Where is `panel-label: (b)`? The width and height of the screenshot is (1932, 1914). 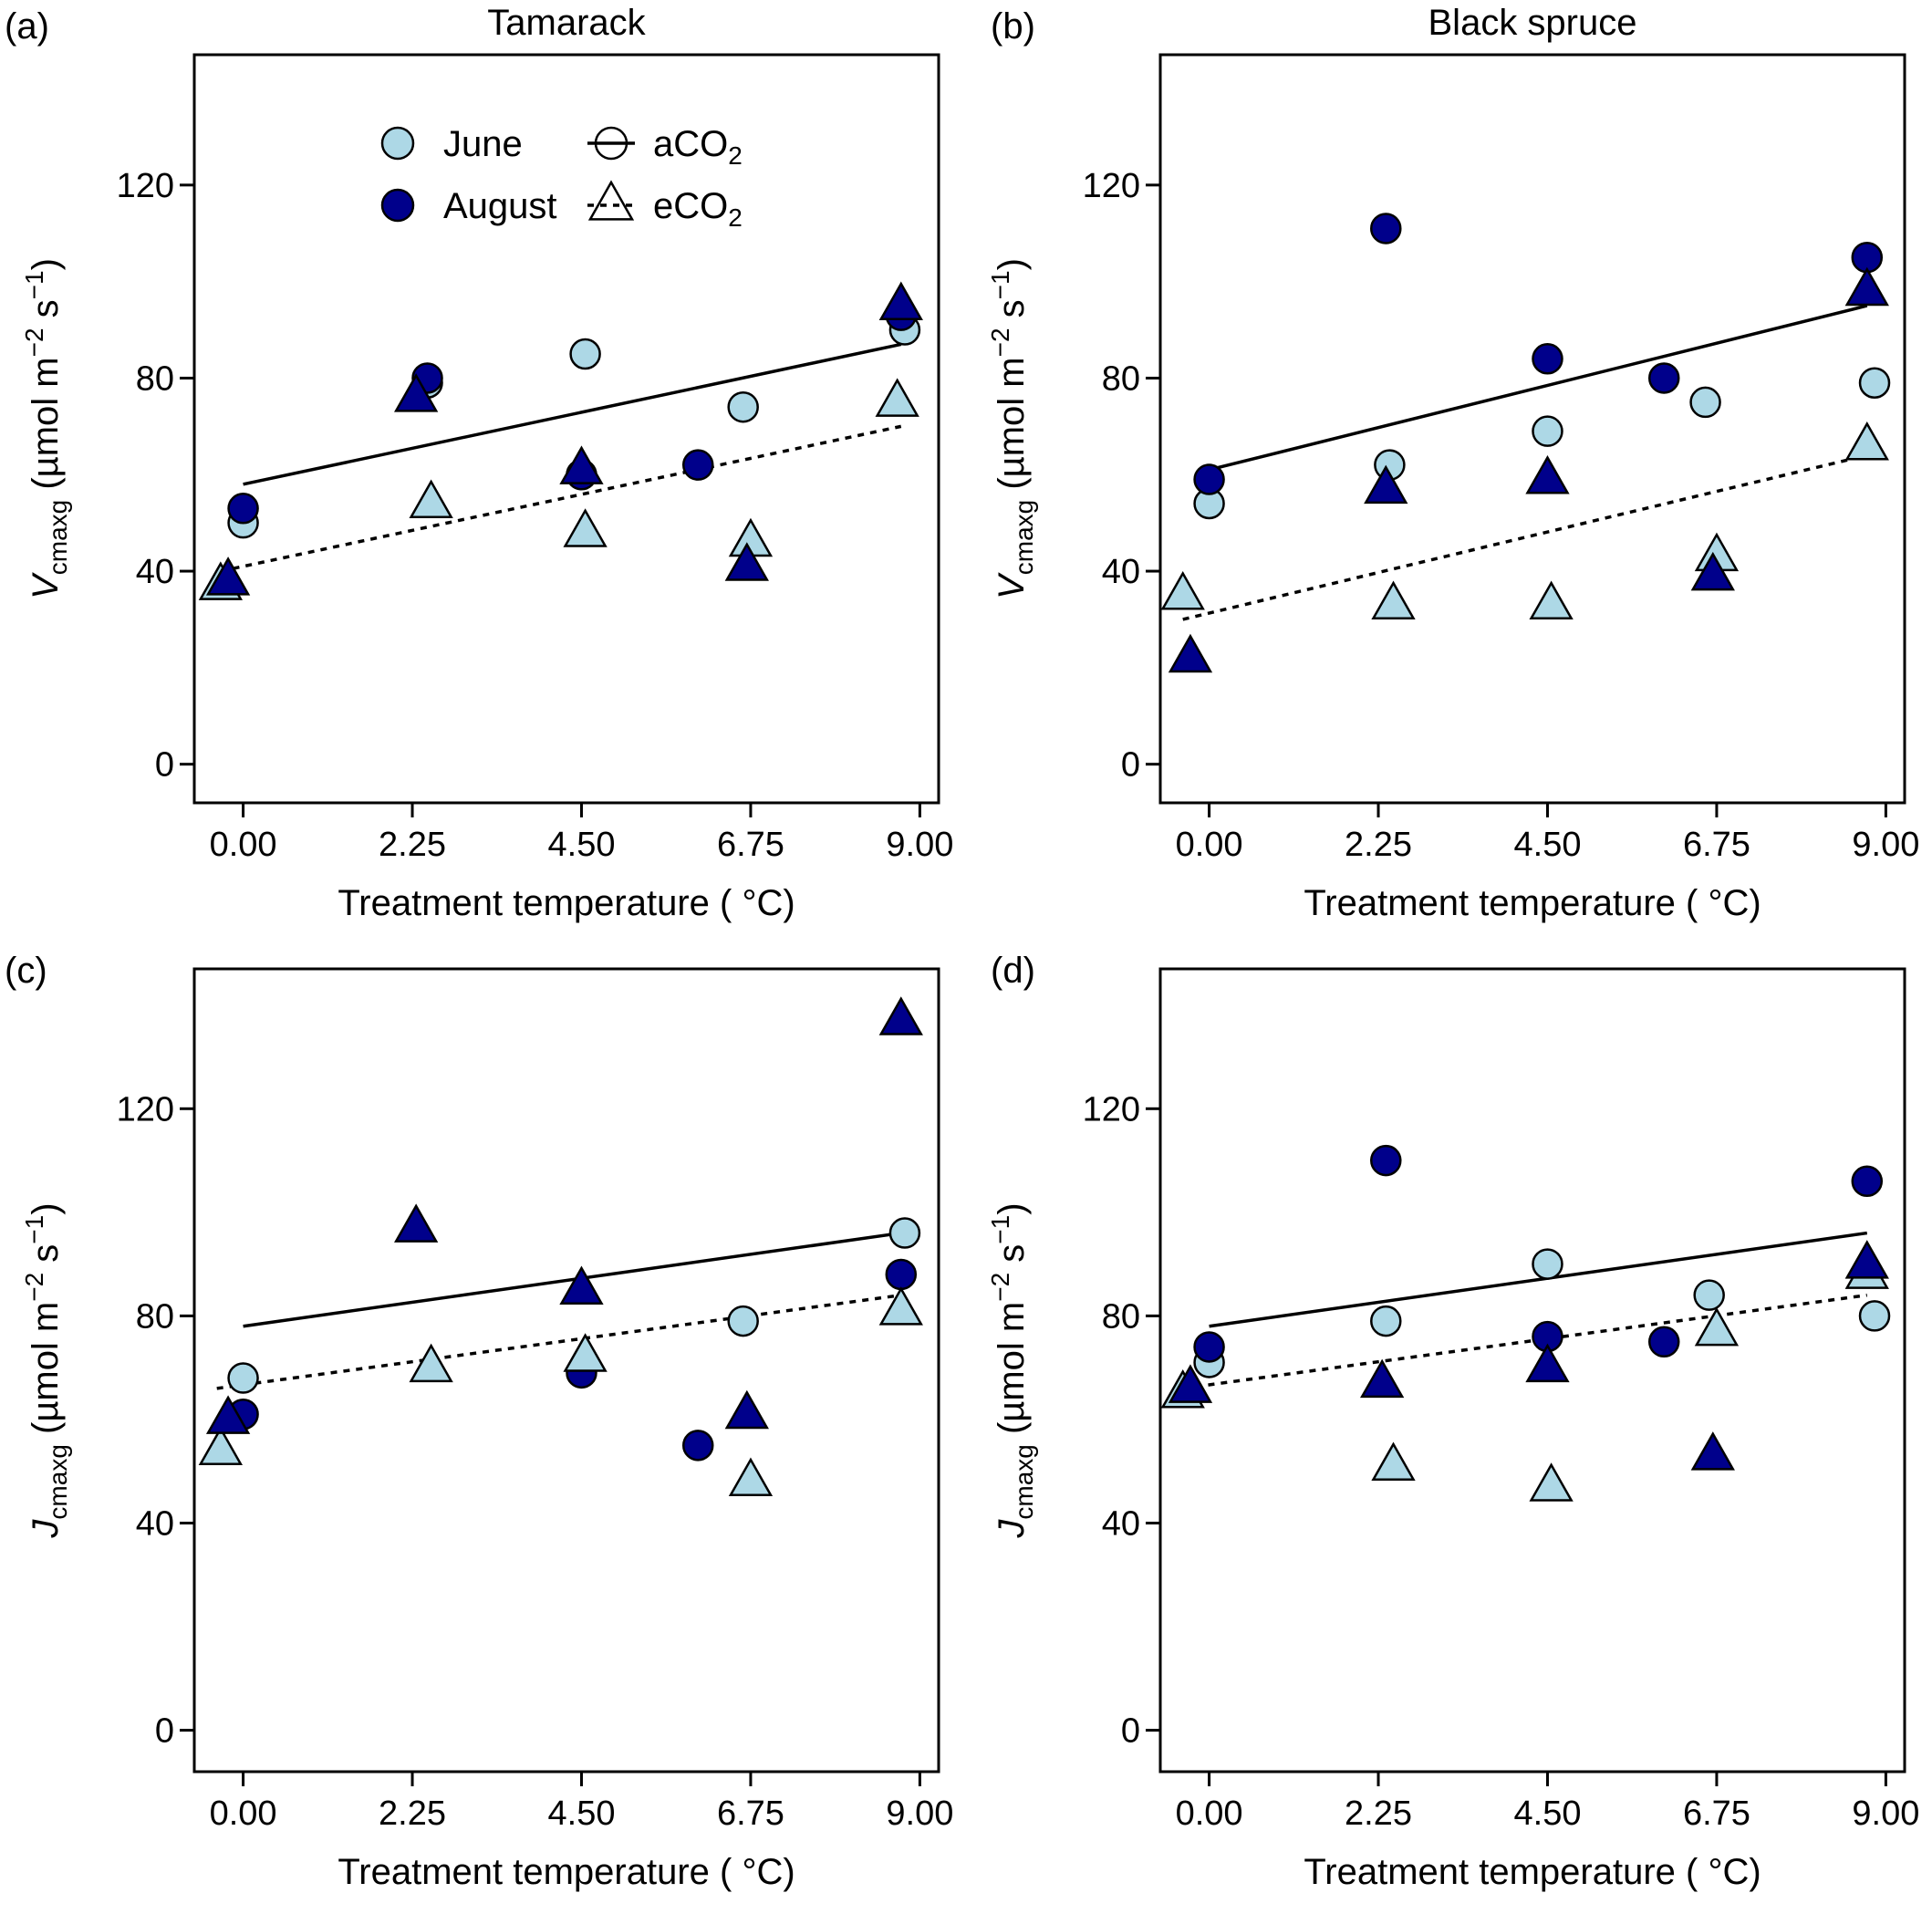 panel-label: (b) is located at coordinates (1013, 27).